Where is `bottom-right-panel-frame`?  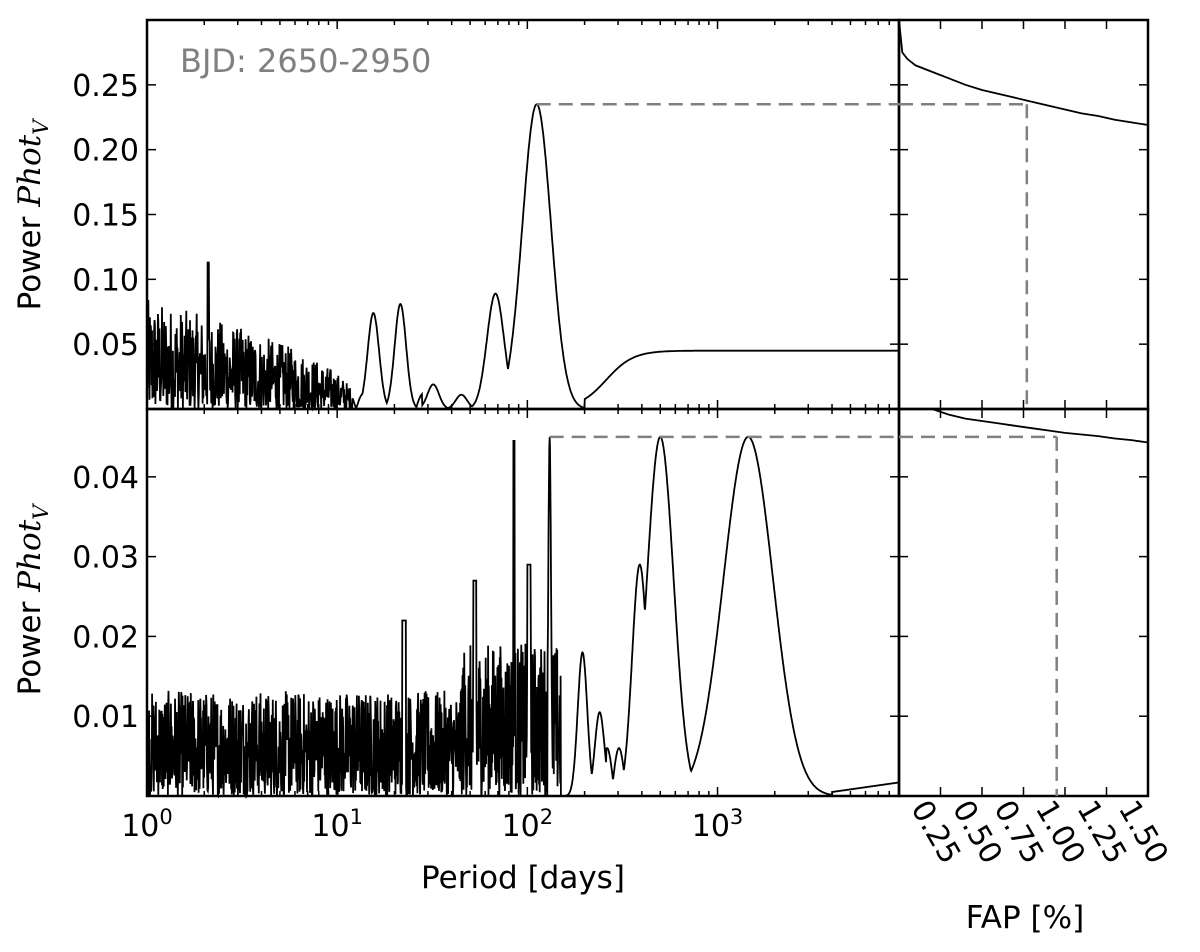
bottom-right-panel-frame is located at coordinates (1023, 602).